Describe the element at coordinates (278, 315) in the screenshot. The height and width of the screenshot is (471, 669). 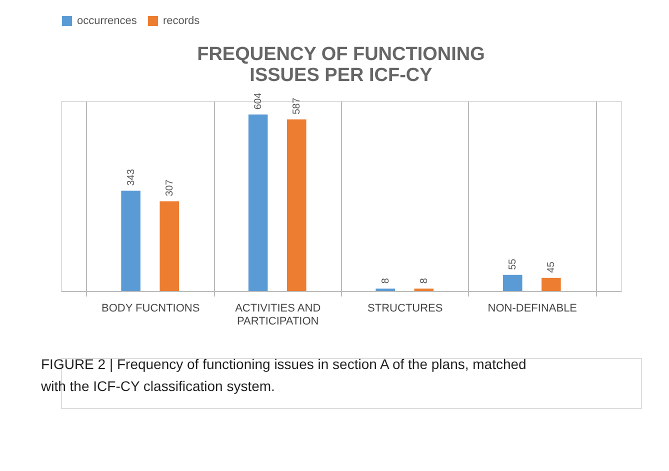
I see `x-tick-label: ACTIVITIES AND PARTICIPATION` at that location.